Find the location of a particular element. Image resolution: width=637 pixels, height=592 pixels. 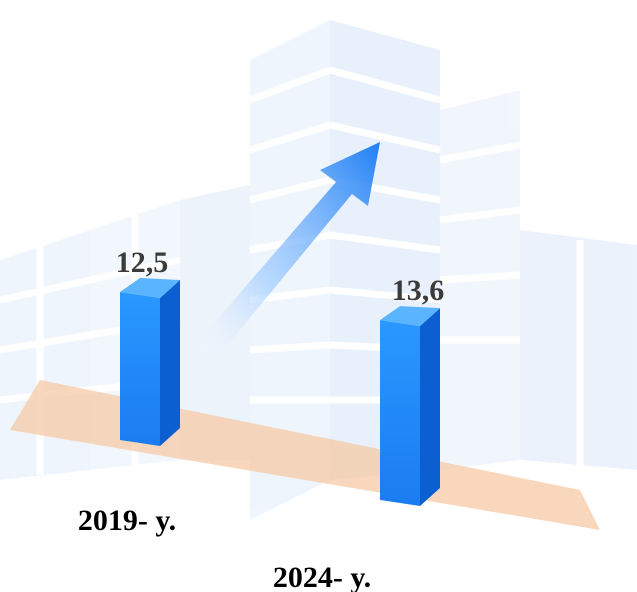

category-label: 2024- y. is located at coordinates (322, 576).